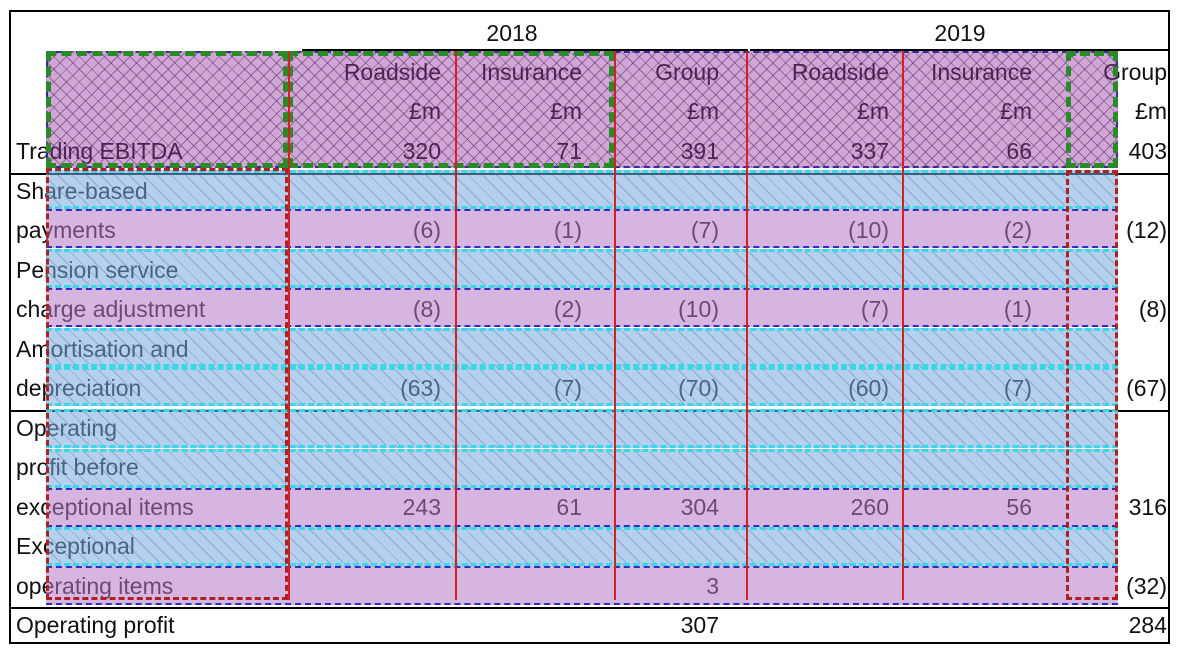 Image resolution: width=1182 pixels, height=656 pixels. Describe the element at coordinates (1146, 585) in the screenshot. I see `row-value: (32)` at that location.